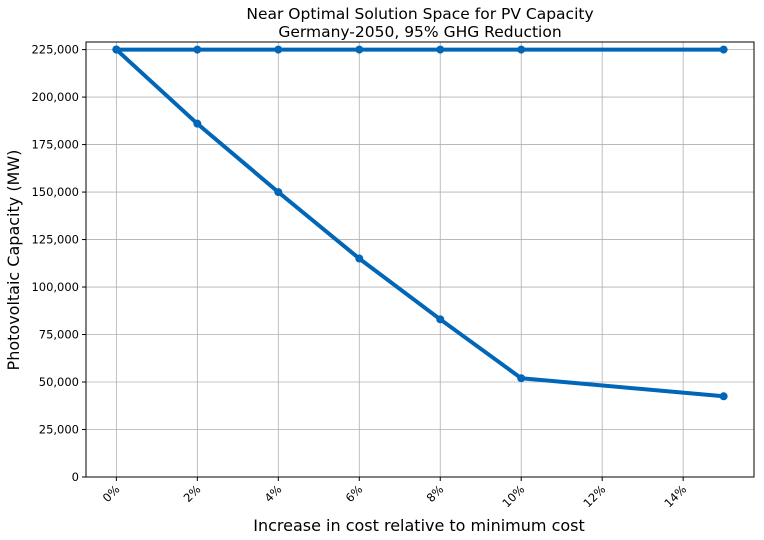 The width and height of the screenshot is (764, 540). Describe the element at coordinates (111, 493) in the screenshot. I see `x-tick-label: 0%` at that location.